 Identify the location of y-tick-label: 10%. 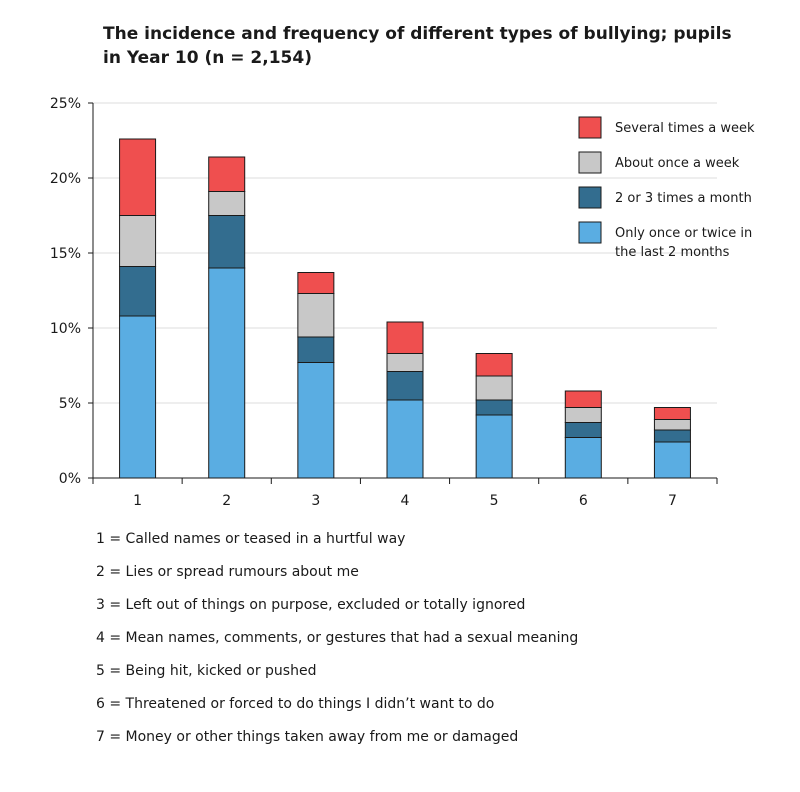
(65, 329).